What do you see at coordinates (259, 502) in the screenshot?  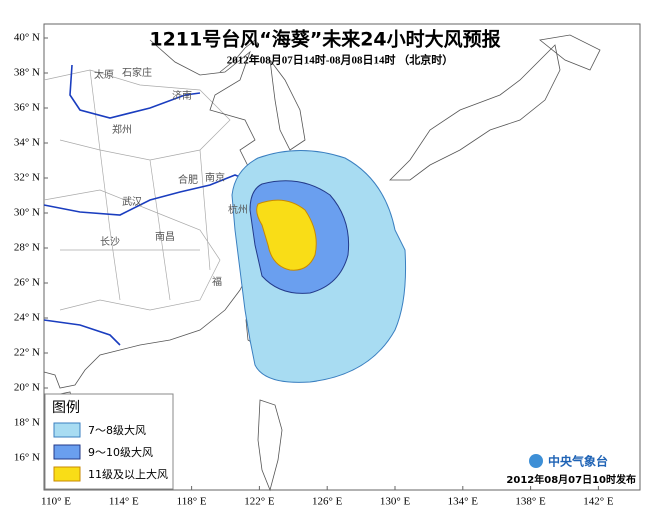 I see `lon-label: 122° E` at bounding box center [259, 502].